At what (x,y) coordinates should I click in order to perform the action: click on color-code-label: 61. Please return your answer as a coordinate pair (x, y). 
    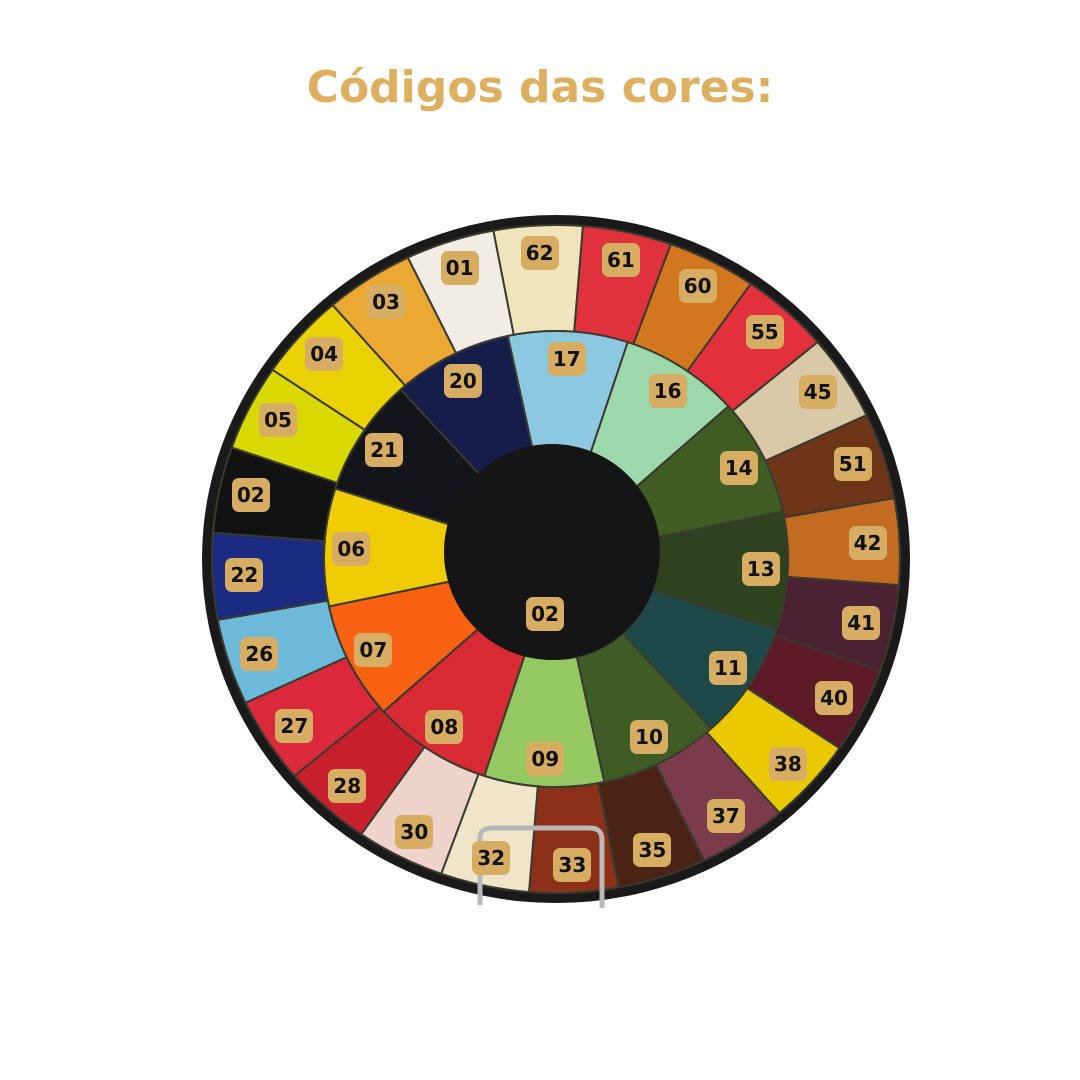
    Looking at the image, I should click on (620, 259).